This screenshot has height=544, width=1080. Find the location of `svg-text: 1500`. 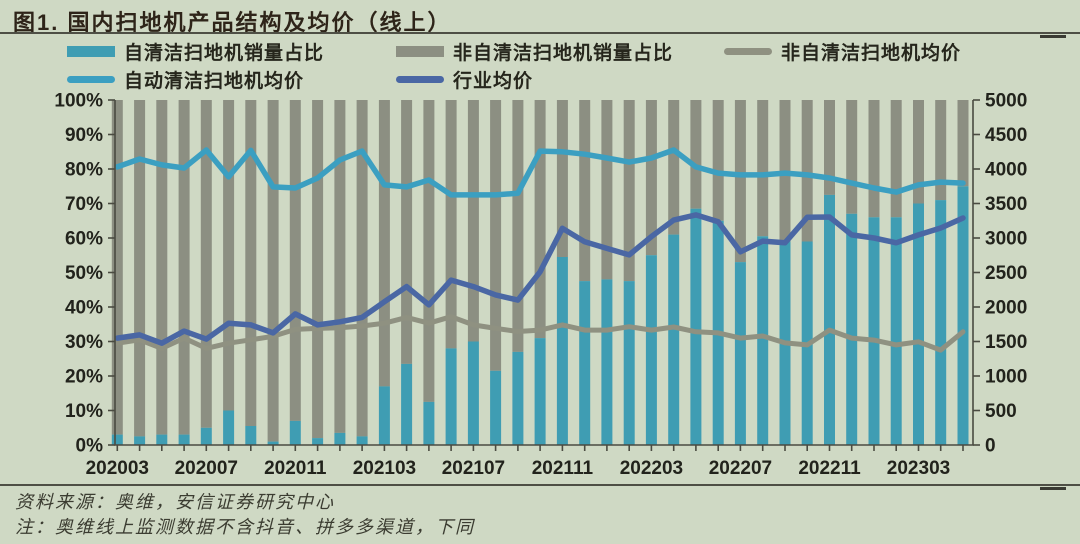

svg-text: 1500 is located at coordinates (1006, 342).